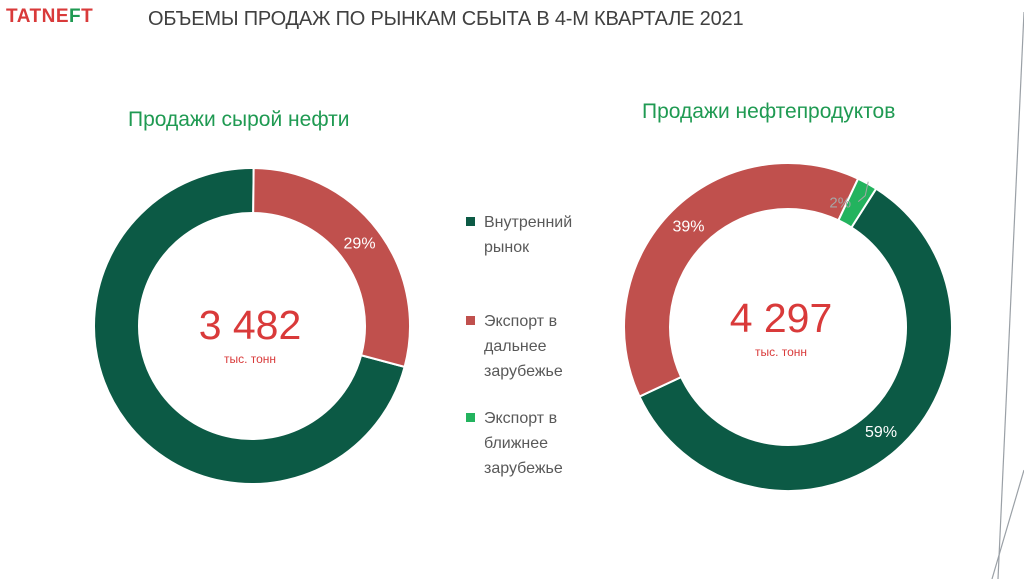  What do you see at coordinates (470, 221) in the screenshot?
I see `legend-swatch-domestic` at bounding box center [470, 221].